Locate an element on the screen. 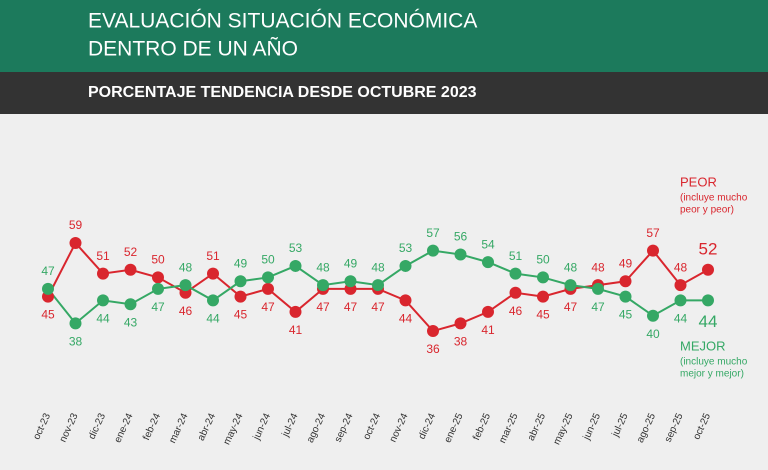  data-label: 54 is located at coordinates (488, 244).